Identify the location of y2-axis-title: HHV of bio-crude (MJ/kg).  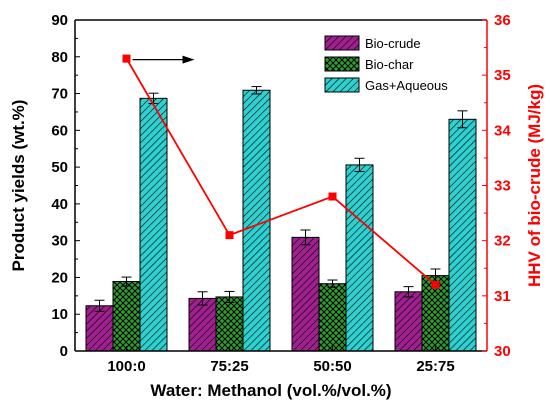
(534, 185).